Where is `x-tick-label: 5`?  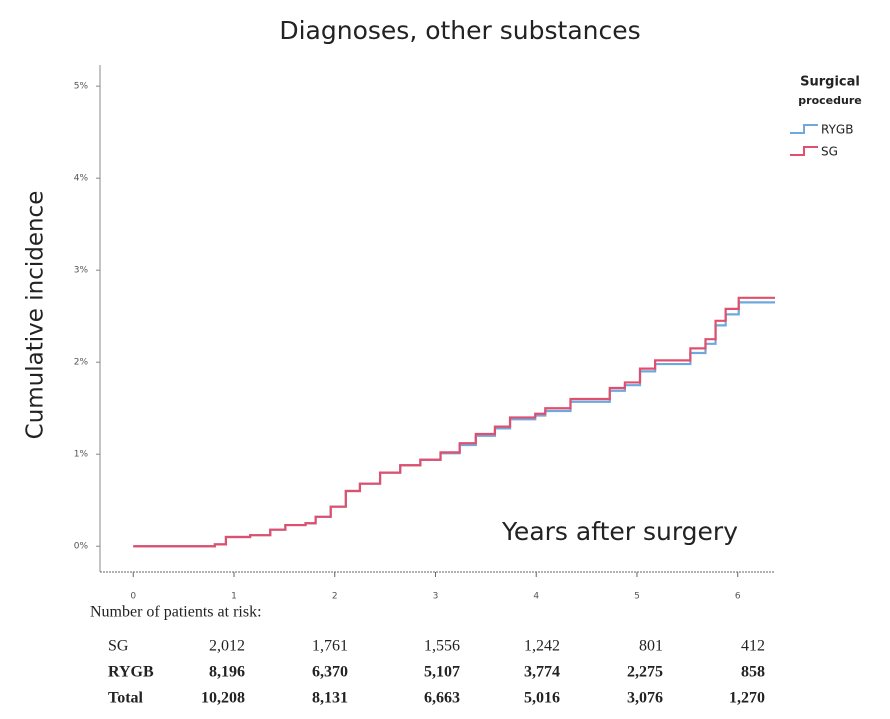
x-tick-label: 5 is located at coordinates (637, 597).